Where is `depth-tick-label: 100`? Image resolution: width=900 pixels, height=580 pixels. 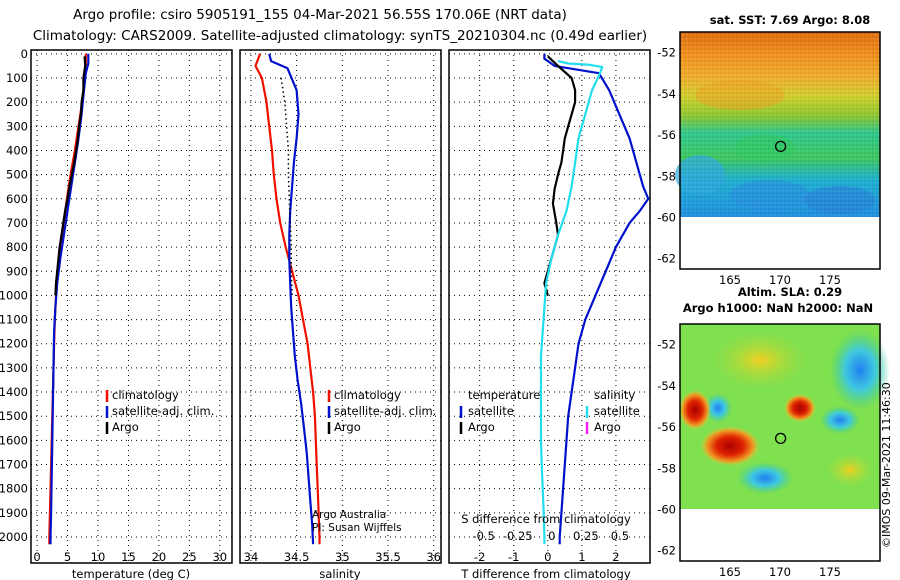 depth-tick-label: 100 is located at coordinates (17, 78).